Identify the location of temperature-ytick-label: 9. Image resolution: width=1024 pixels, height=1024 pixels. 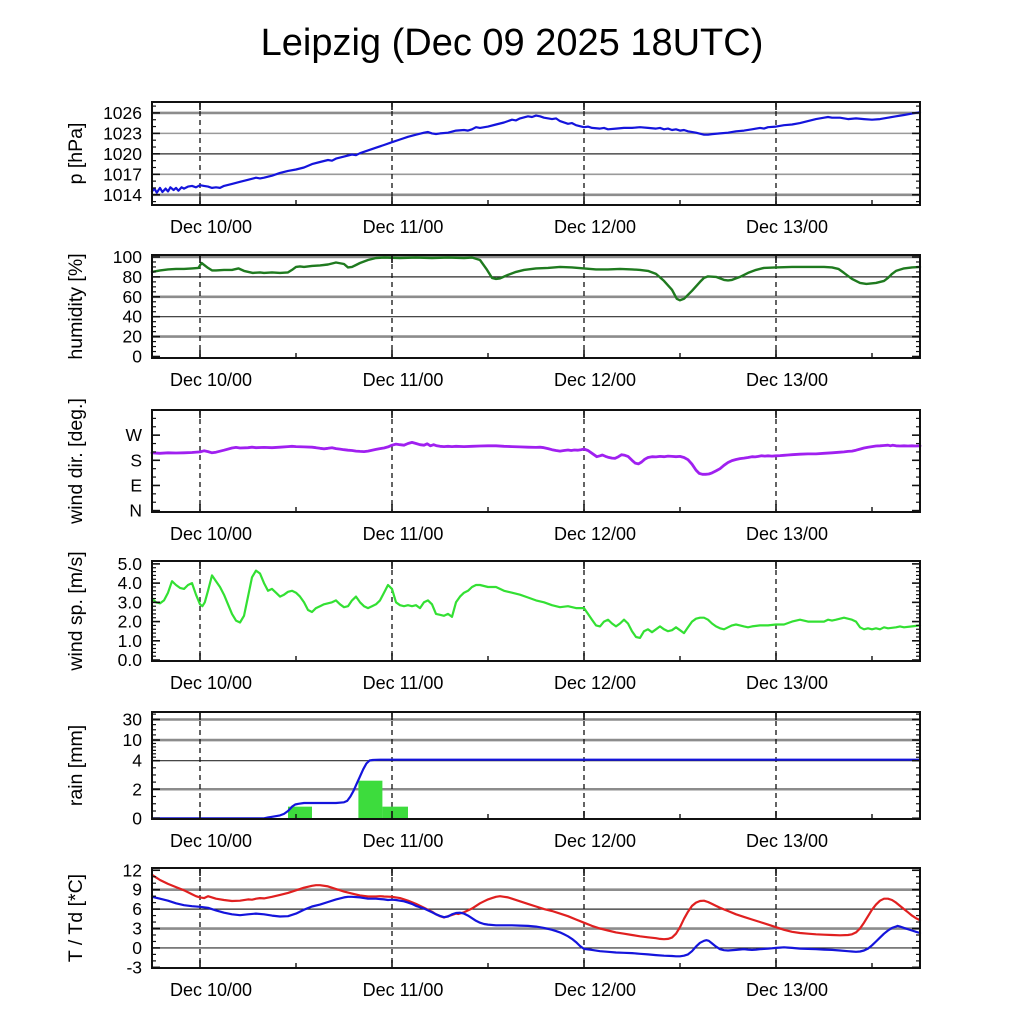
(137, 890).